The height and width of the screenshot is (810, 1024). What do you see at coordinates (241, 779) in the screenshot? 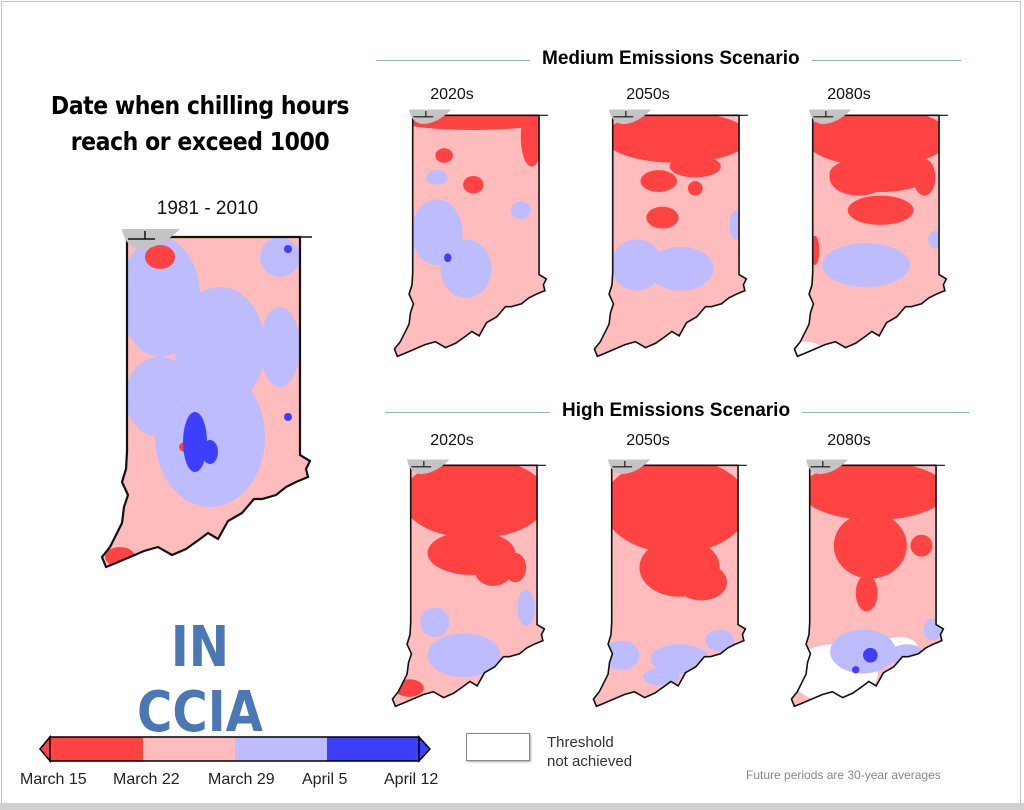
I see `legend-label-march29: March 29` at bounding box center [241, 779].